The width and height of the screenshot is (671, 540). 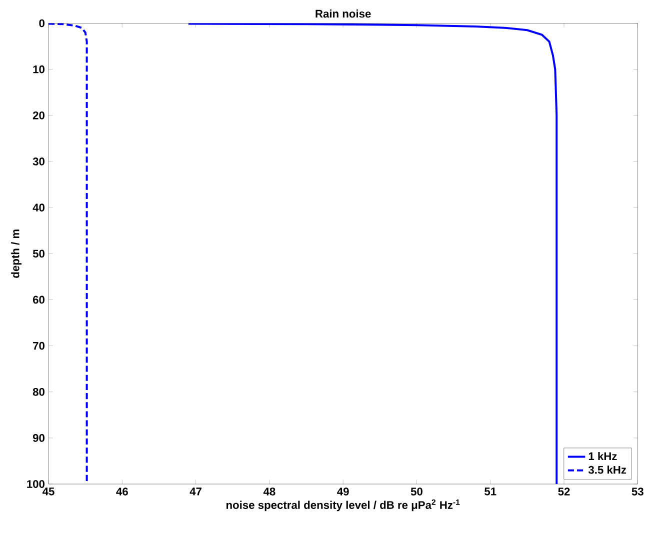 What do you see at coordinates (38, 438) in the screenshot?
I see `y-tick-label: 90` at bounding box center [38, 438].